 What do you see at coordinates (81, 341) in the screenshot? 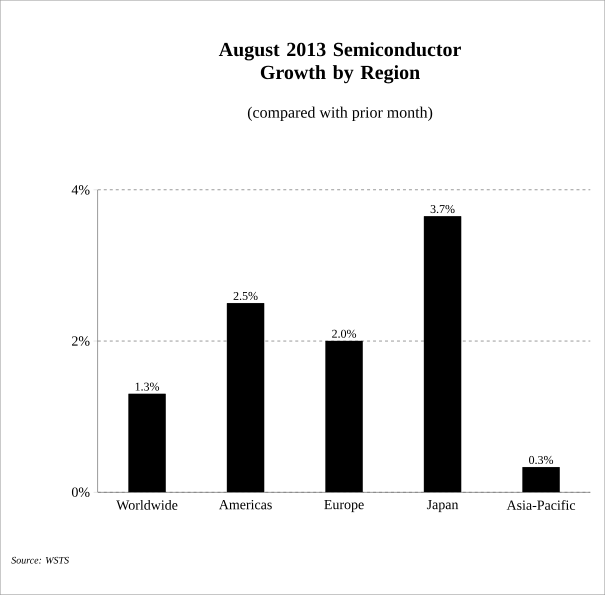
I see `y-tick-label: 2%` at bounding box center [81, 341].